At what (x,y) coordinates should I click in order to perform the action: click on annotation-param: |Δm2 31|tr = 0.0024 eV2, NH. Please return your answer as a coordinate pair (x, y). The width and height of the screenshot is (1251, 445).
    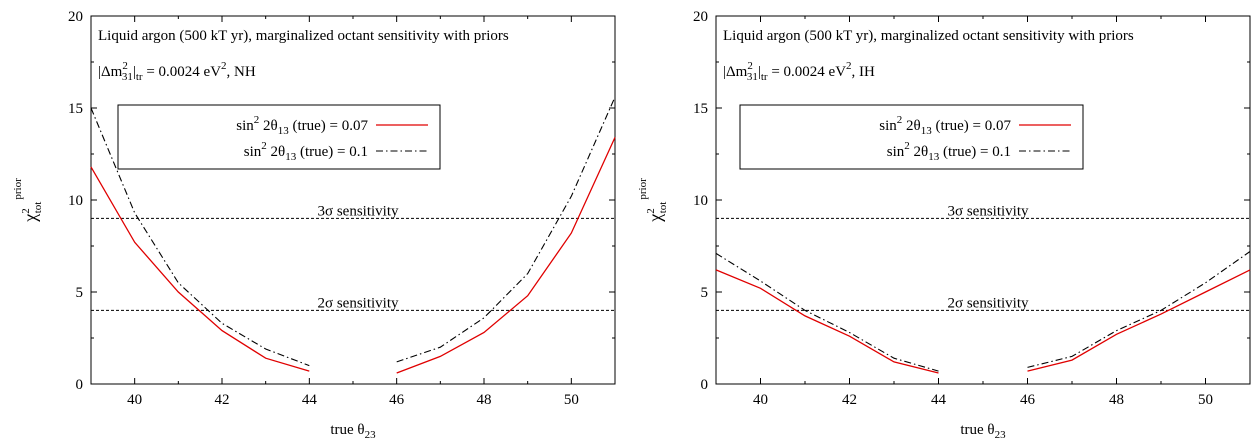
    Looking at the image, I should click on (177, 71).